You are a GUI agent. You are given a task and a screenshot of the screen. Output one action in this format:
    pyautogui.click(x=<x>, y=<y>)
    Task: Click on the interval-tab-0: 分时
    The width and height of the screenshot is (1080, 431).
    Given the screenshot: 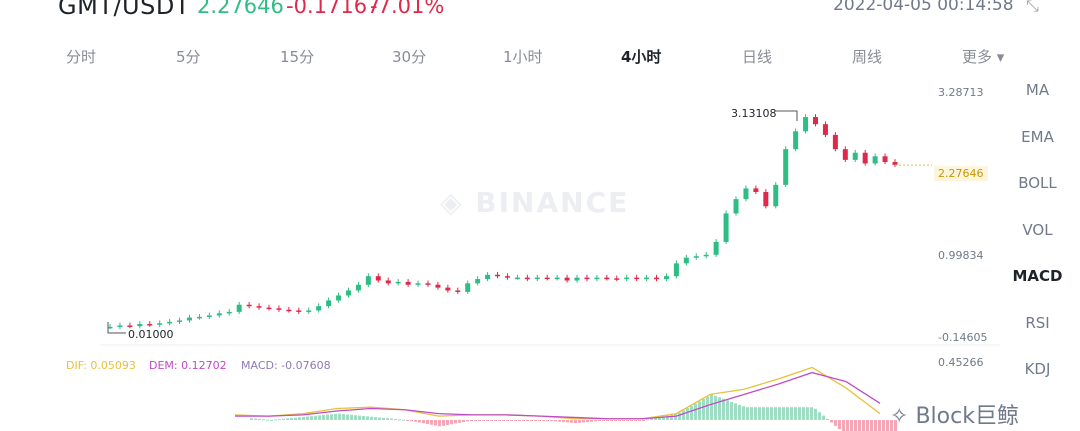 What is the action you would take?
    pyautogui.click(x=81, y=57)
    